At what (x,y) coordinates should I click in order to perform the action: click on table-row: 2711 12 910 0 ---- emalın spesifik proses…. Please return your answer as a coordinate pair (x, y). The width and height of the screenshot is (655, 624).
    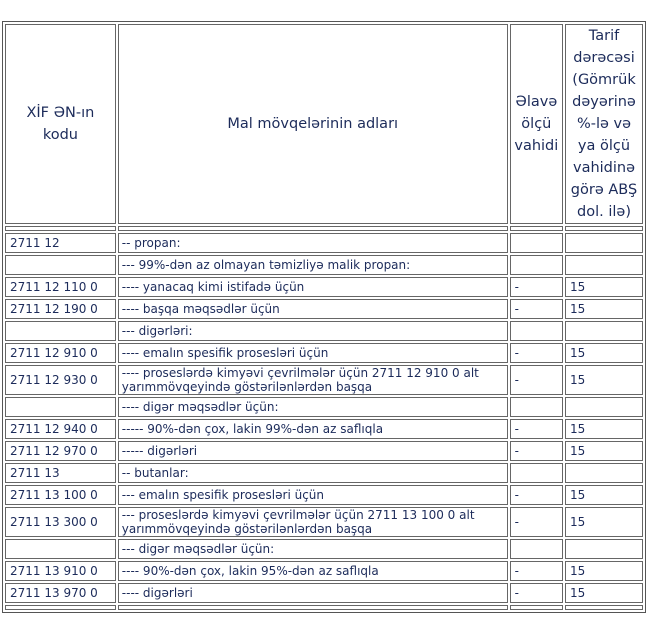
    Looking at the image, I should click on (324, 353).